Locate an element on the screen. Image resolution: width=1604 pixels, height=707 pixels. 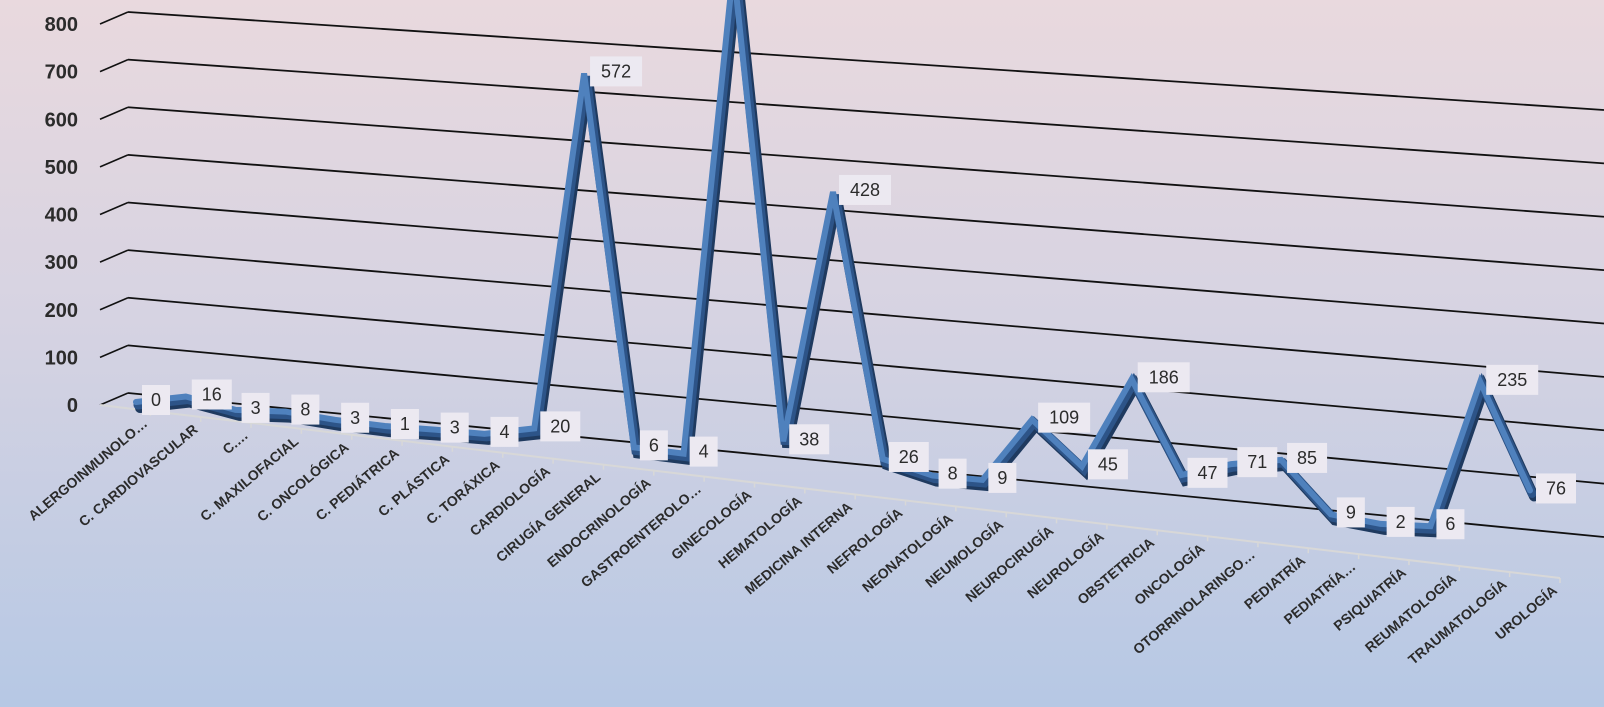
data-label-text: 16 is located at coordinates (212, 394).